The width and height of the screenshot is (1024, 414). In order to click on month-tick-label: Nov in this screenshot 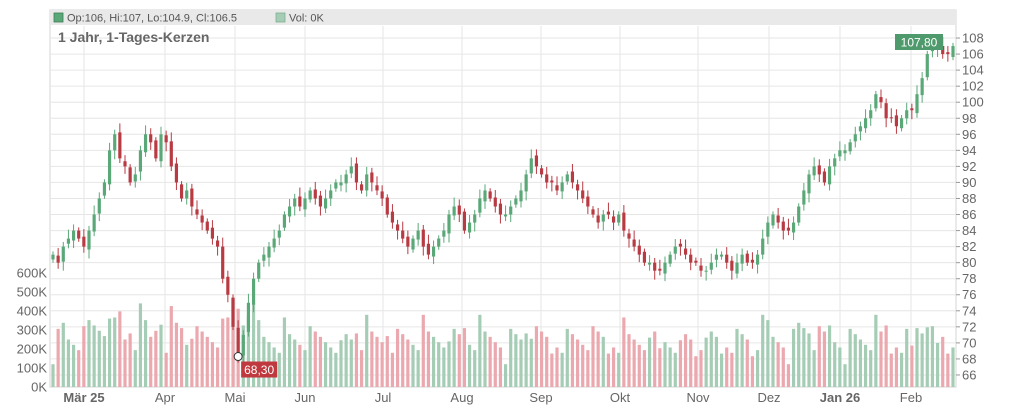, I will do `click(698, 397)`.